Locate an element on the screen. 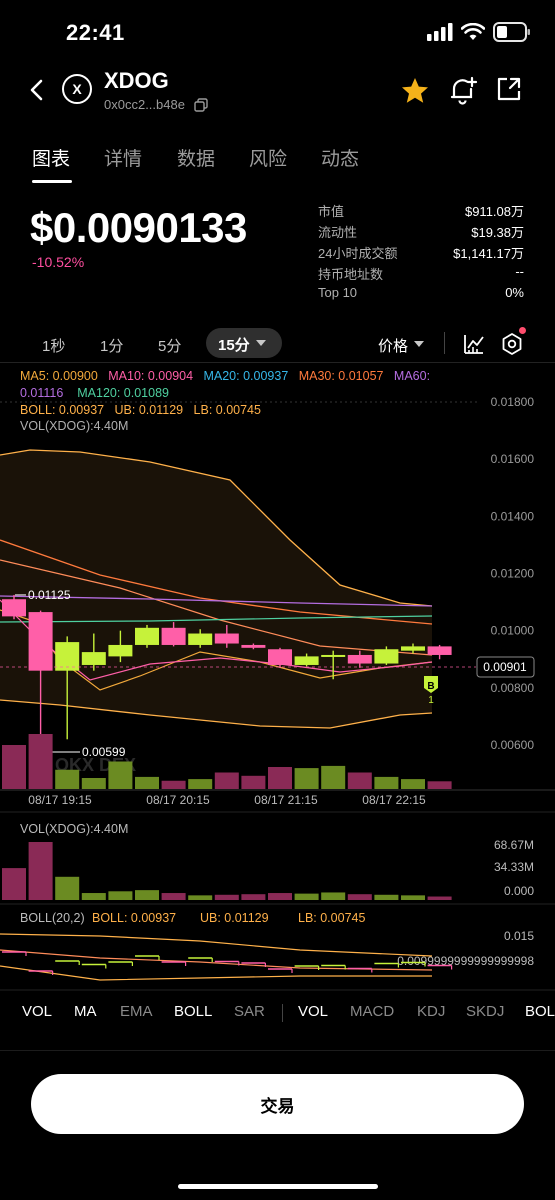 The height and width of the screenshot is (1200, 555). indicator-tab-skdj: SKDJ is located at coordinates (485, 1011).